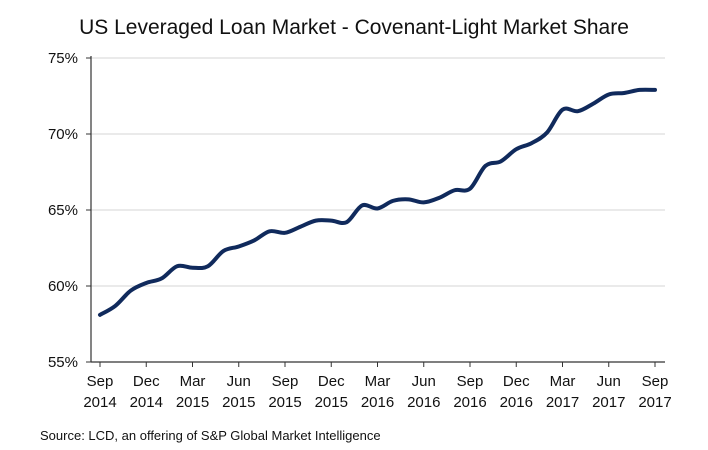 The image size is (708, 450). I want to click on y-tick-label: 70%, so click(63, 134).